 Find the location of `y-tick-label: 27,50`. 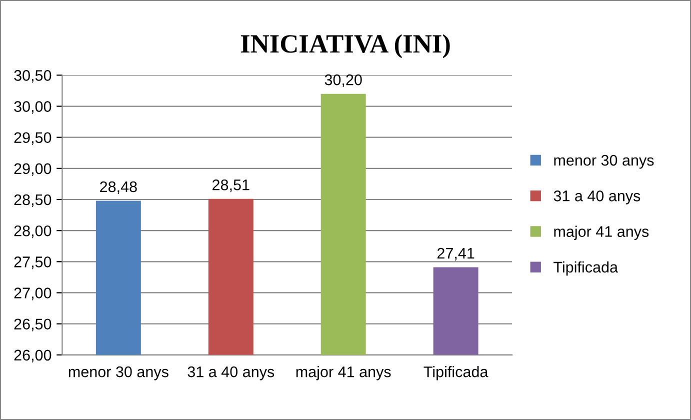

y-tick-label: 27,50 is located at coordinates (33, 263).